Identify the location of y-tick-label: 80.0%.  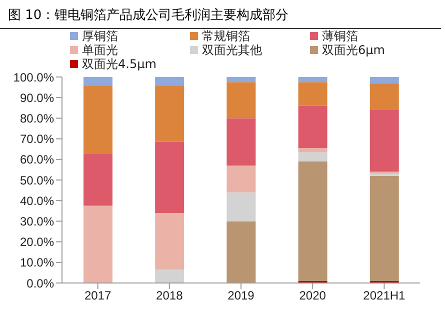
(37, 118).